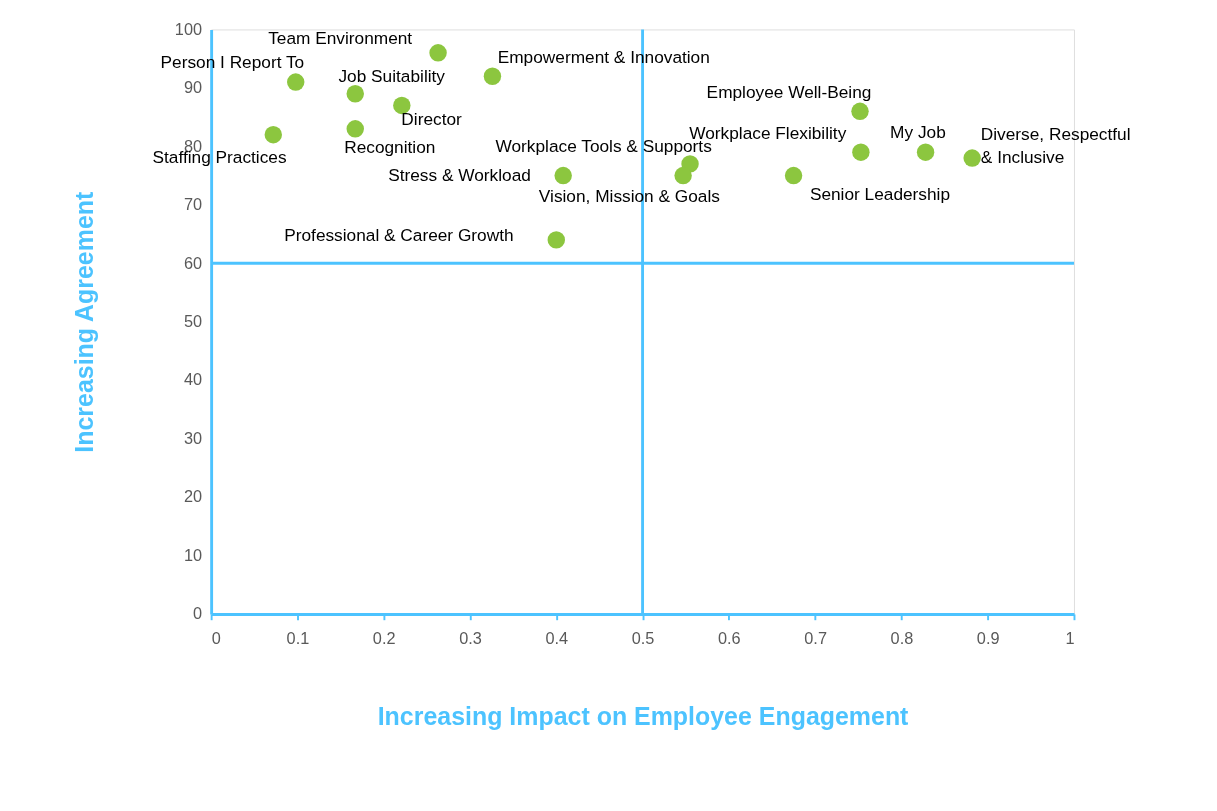  I want to click on annotation: Recognition, so click(390, 146).